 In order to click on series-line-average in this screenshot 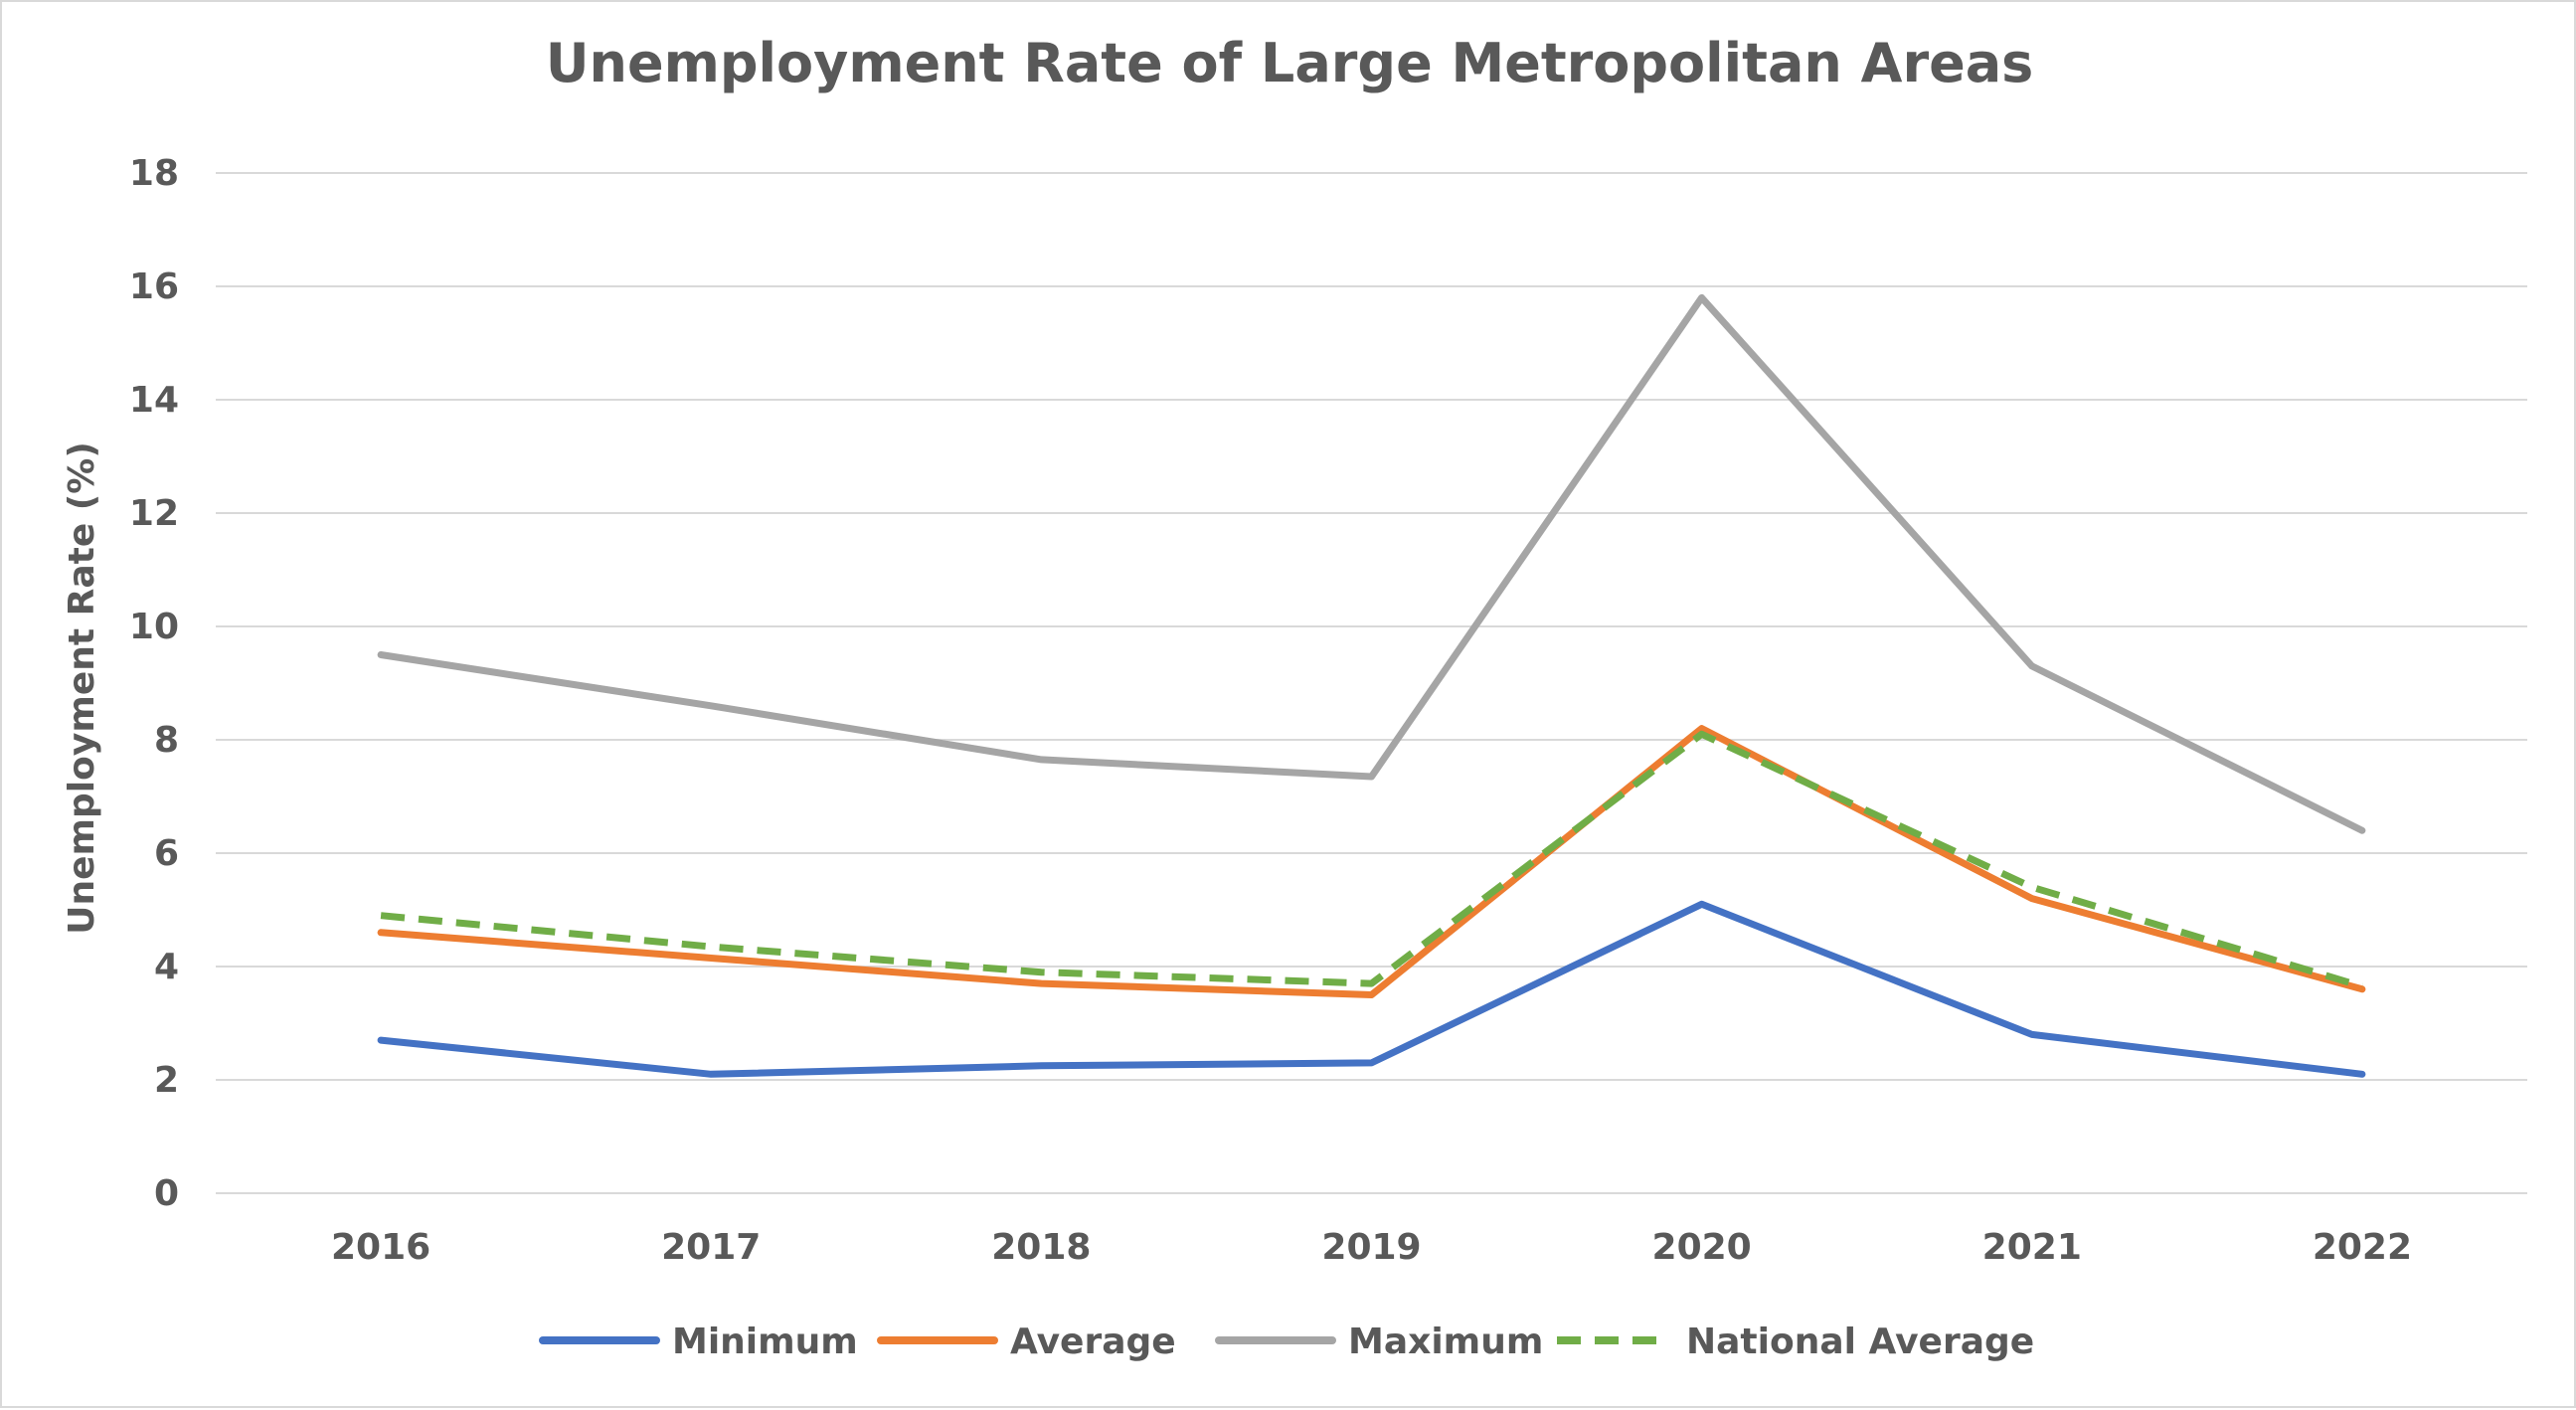, I will do `click(1371, 861)`.